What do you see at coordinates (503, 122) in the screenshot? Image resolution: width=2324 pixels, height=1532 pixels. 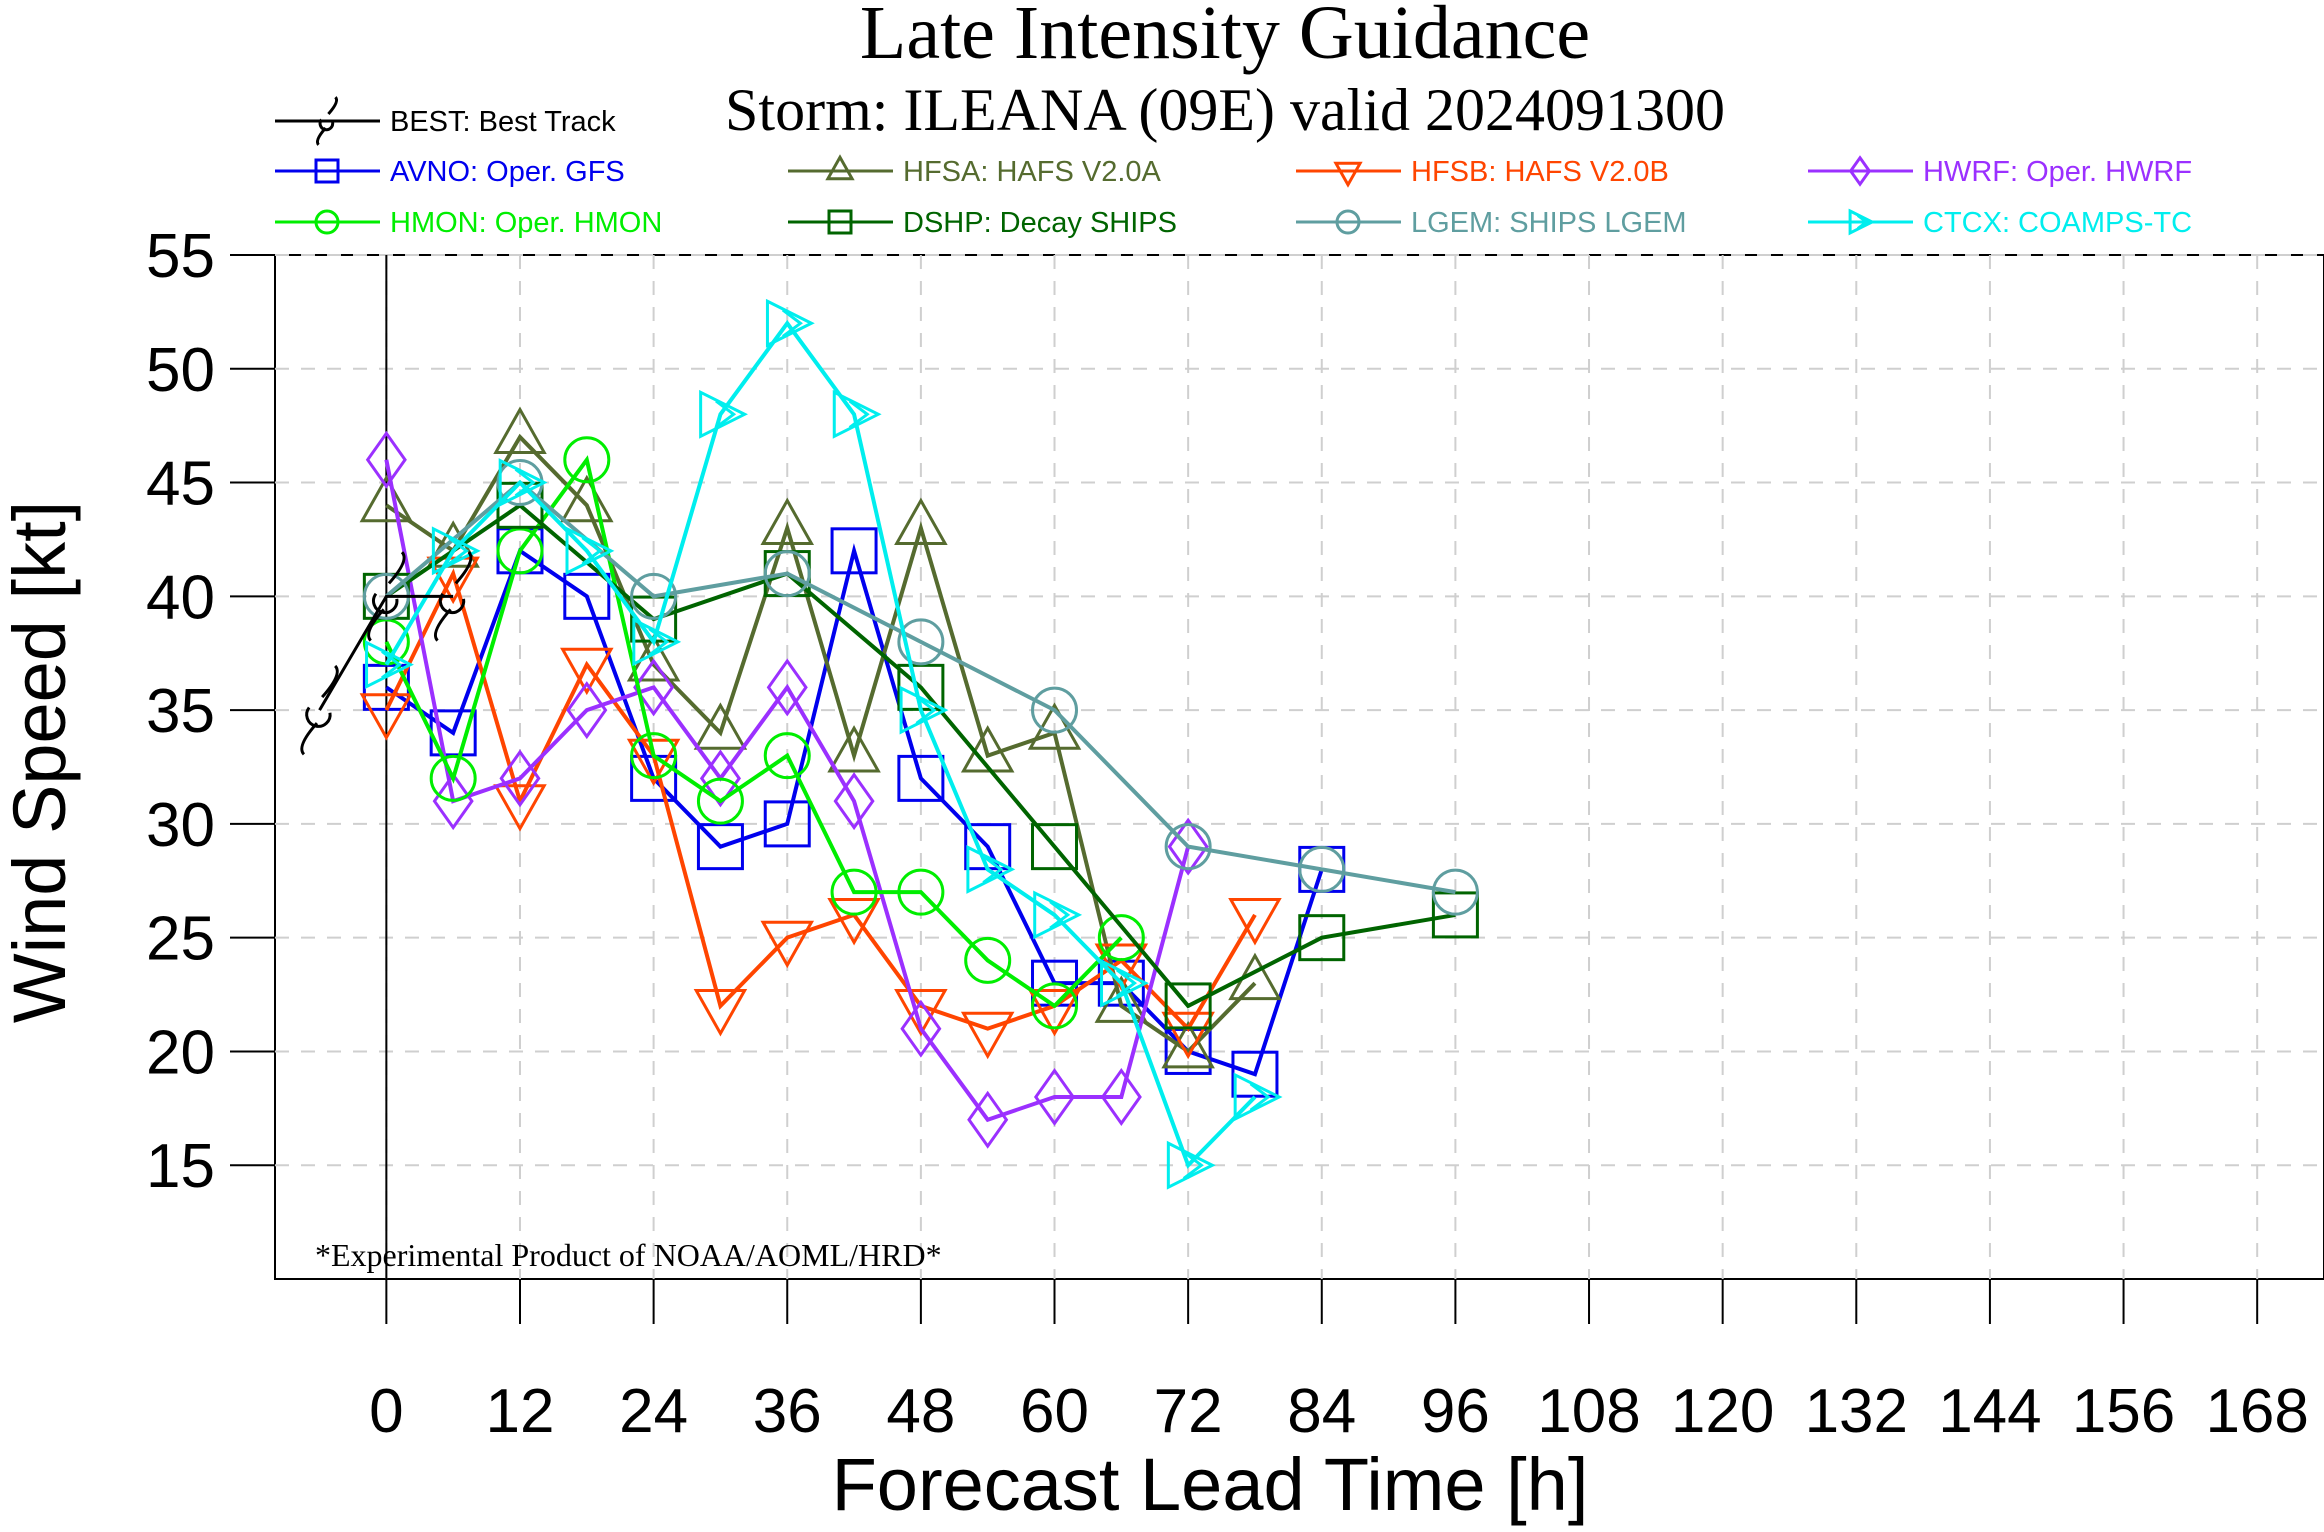 I see `legend-label: BEST: Best Track` at bounding box center [503, 122].